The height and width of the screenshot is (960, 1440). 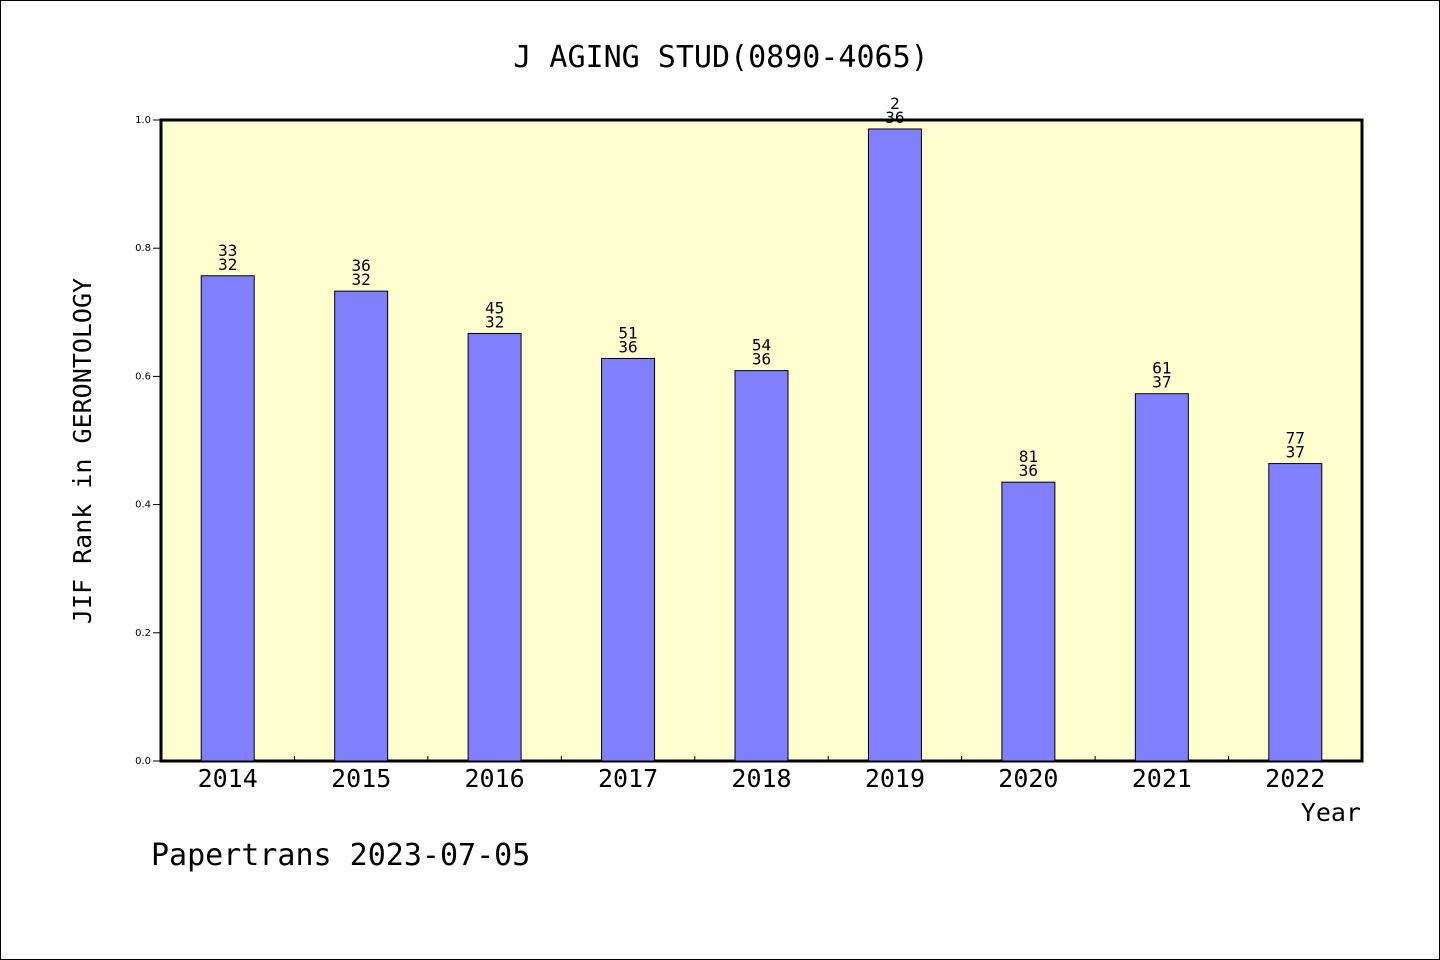 I want to click on x-tick-label: 2018, so click(x=761, y=778).